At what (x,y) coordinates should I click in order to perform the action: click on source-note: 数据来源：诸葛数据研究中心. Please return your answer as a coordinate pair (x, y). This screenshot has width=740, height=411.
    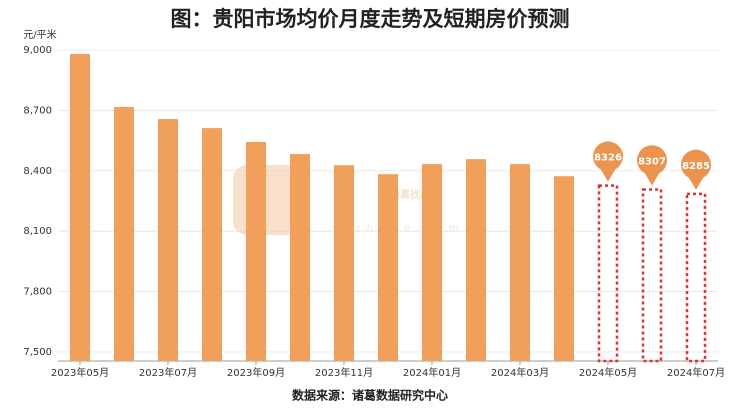
    Looking at the image, I should click on (370, 395).